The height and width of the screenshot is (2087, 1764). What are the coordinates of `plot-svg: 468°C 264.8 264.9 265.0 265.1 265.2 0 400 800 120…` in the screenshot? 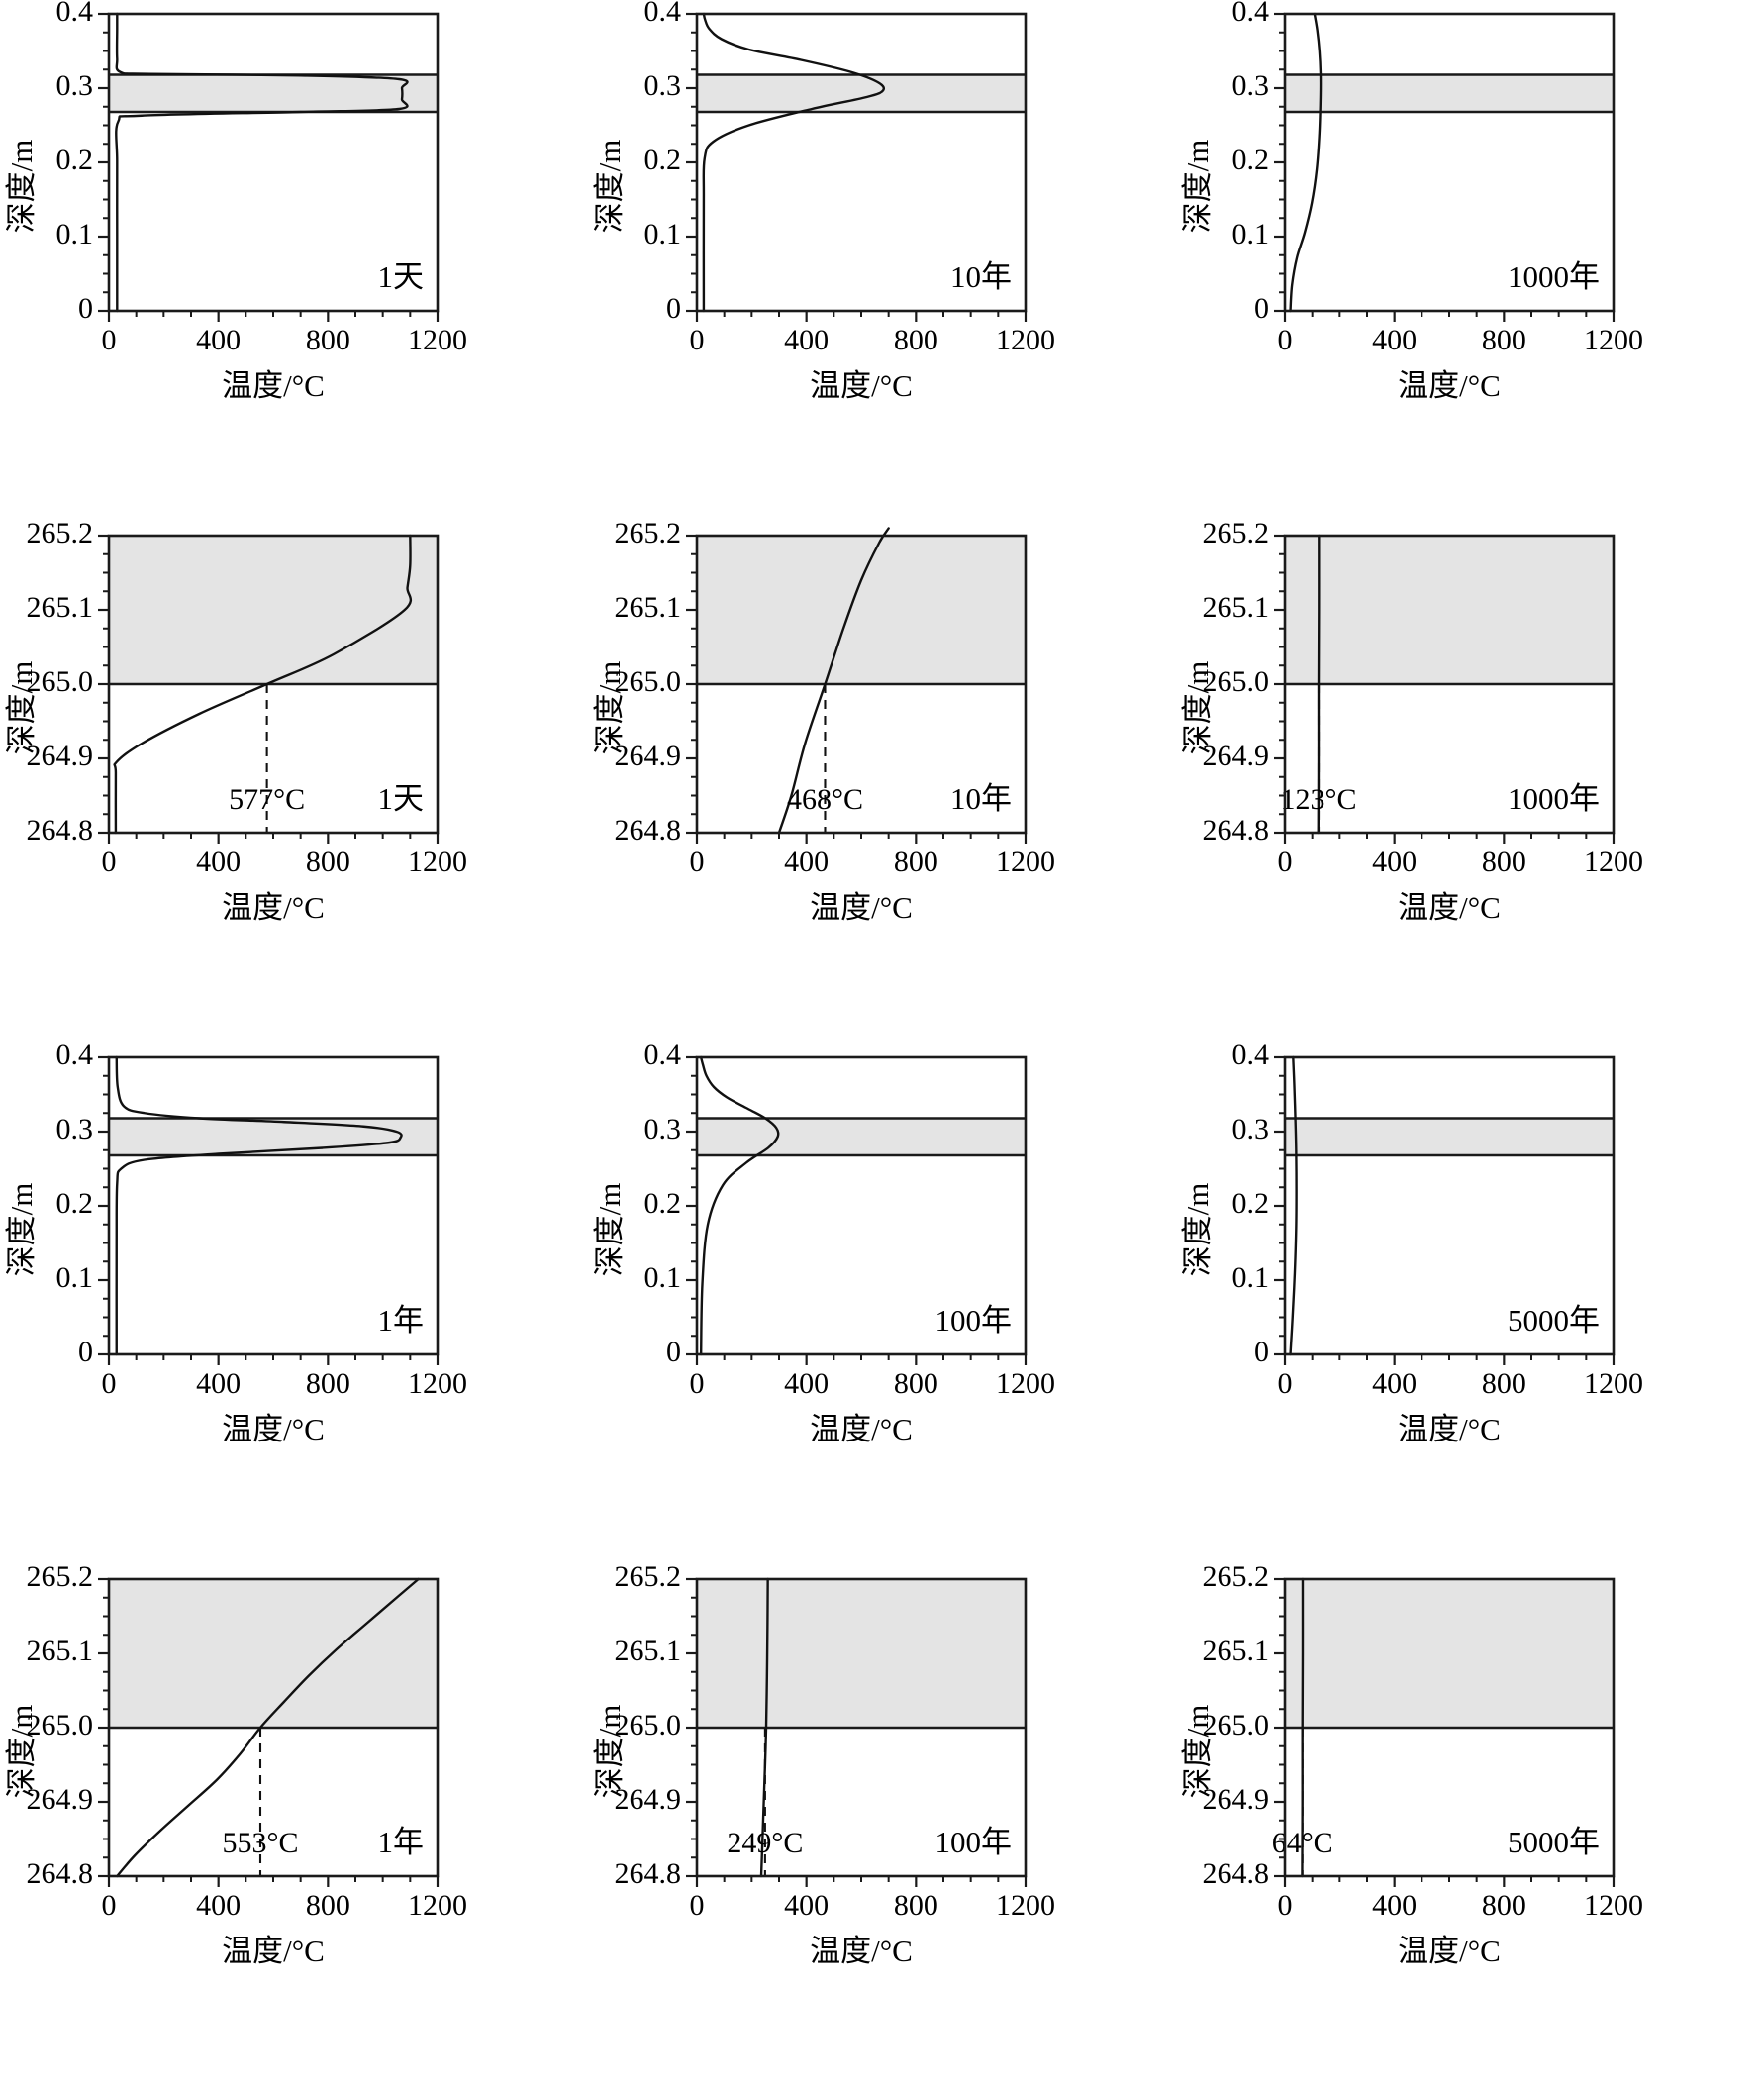 It's located at (823, 721).